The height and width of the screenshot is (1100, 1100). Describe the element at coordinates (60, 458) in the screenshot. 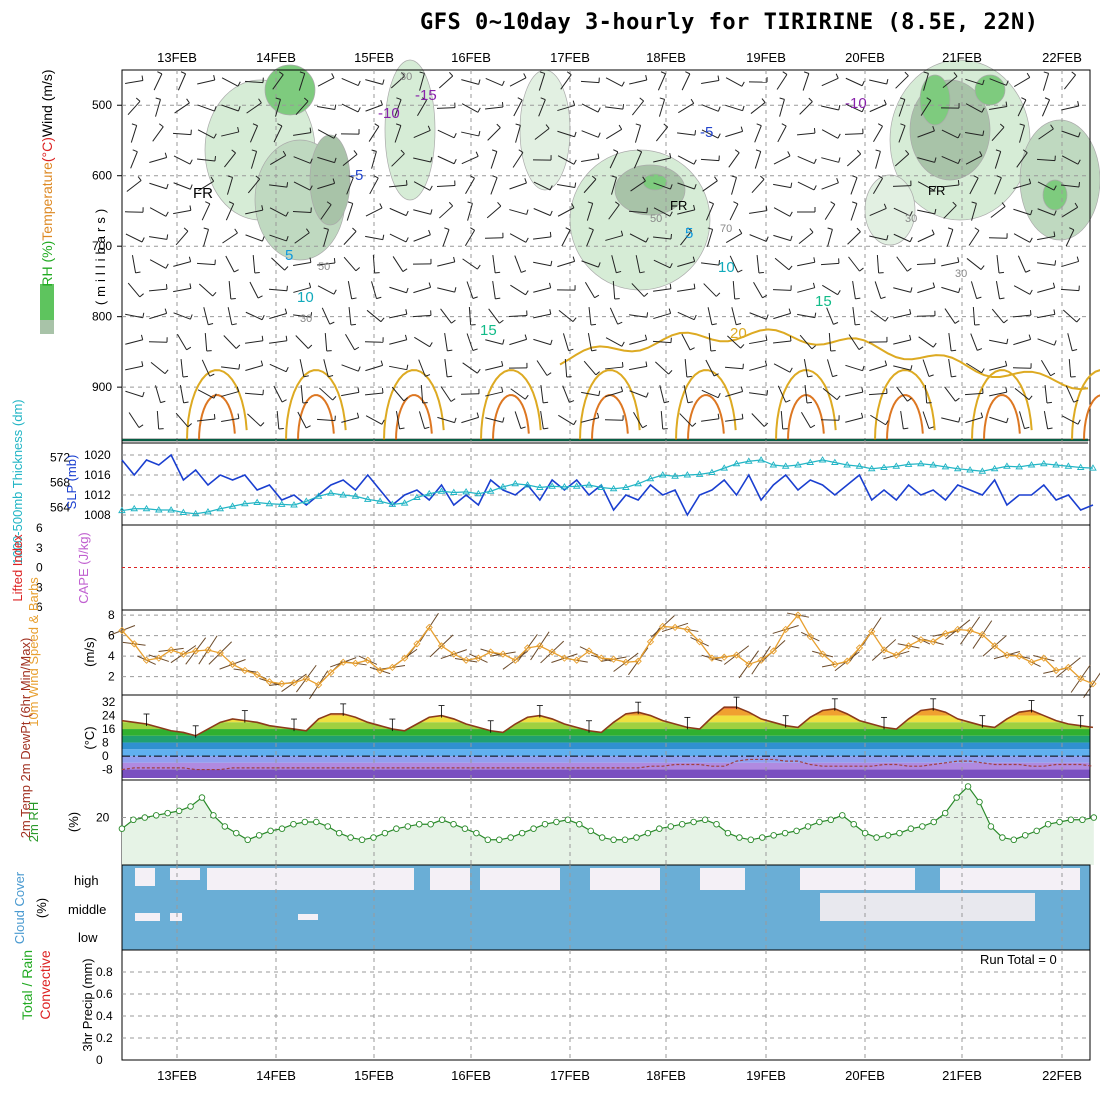

I see `thickness-tick-label: 572` at that location.